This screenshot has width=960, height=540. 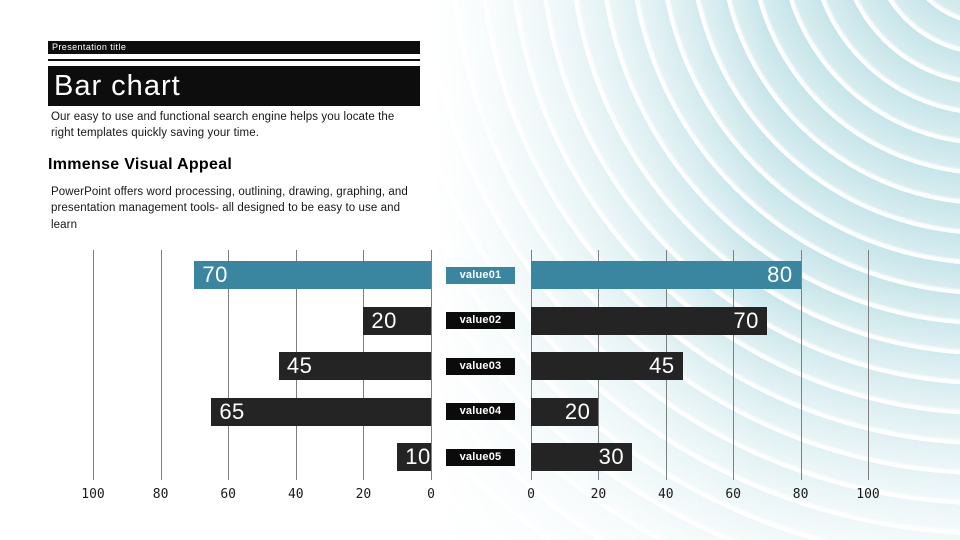 I want to click on bar-left-value01: 70, so click(x=312, y=275).